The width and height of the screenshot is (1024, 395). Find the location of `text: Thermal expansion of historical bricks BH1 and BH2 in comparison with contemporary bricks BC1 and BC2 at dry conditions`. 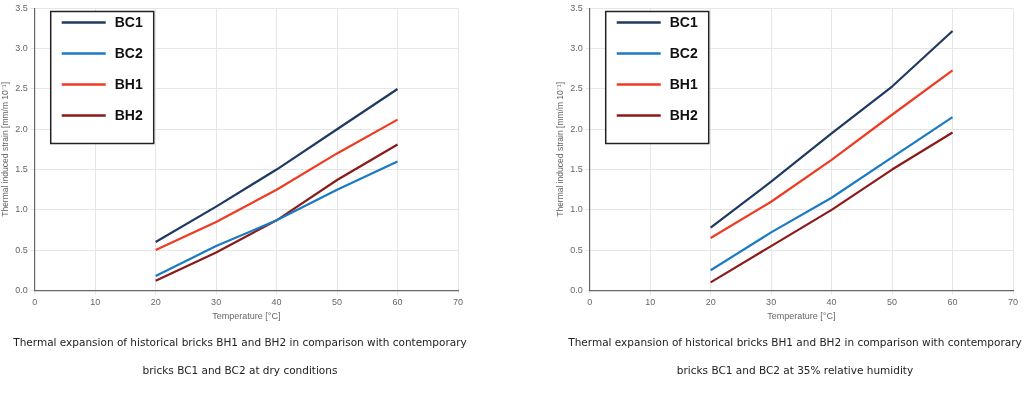

text: Thermal expansion of historical bricks BH1 and BH2 in comparison with contemporary bricks BC1 and BC2 at dry conditions is located at coordinates (240, 356).